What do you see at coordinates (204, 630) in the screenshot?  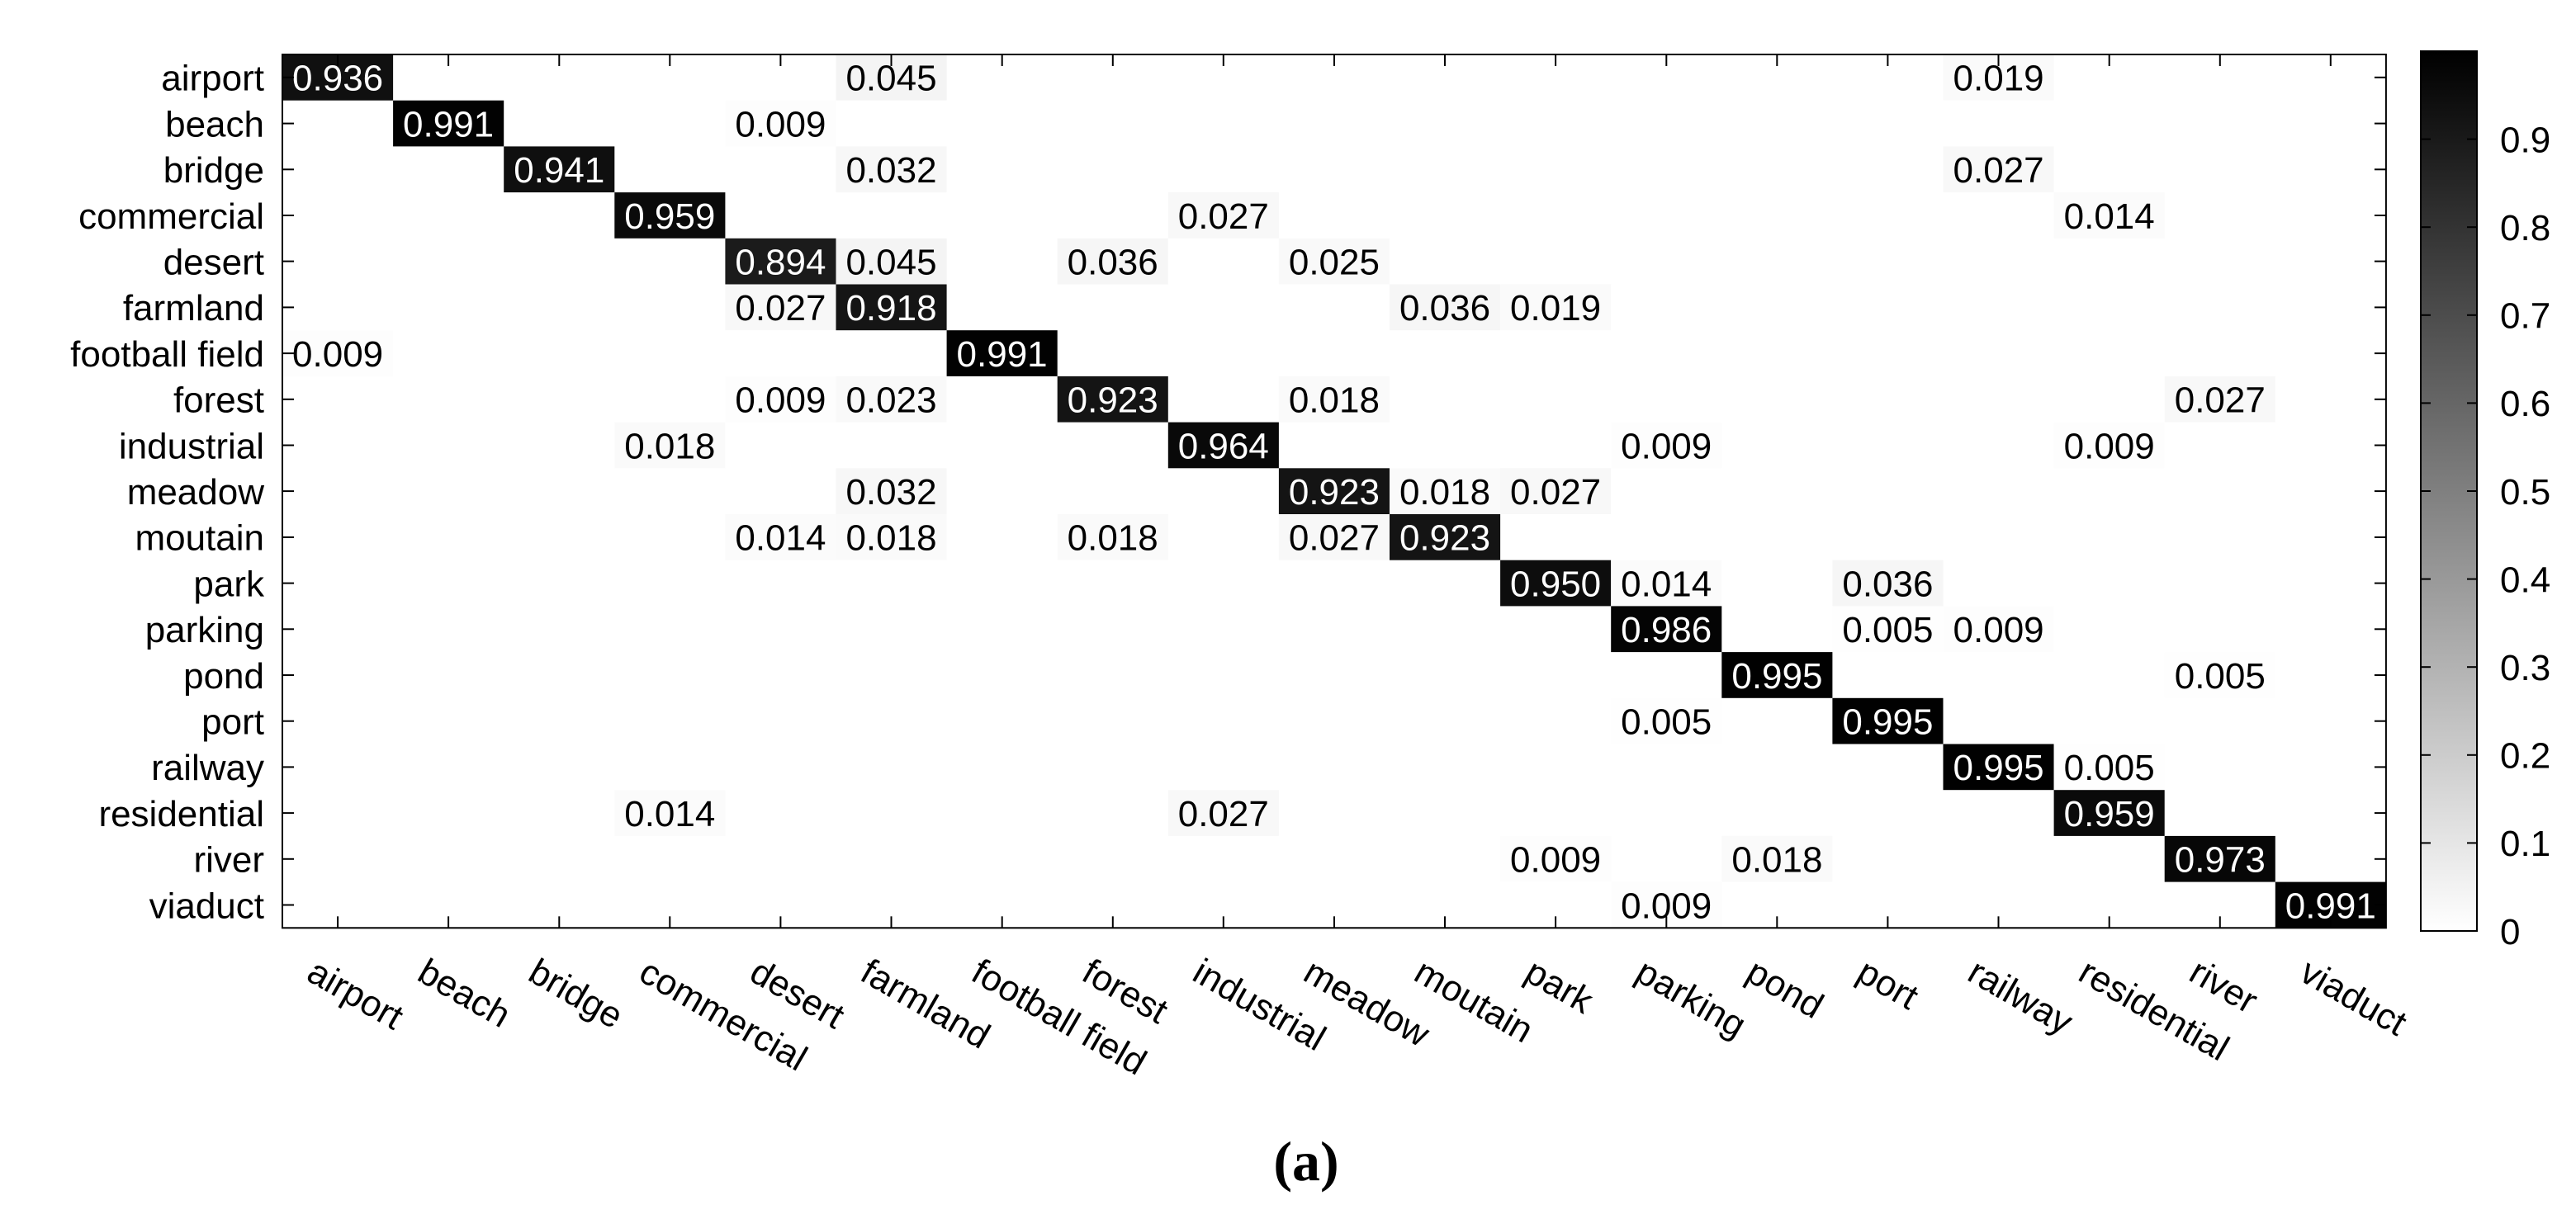 I see `row-label: parking` at bounding box center [204, 630].